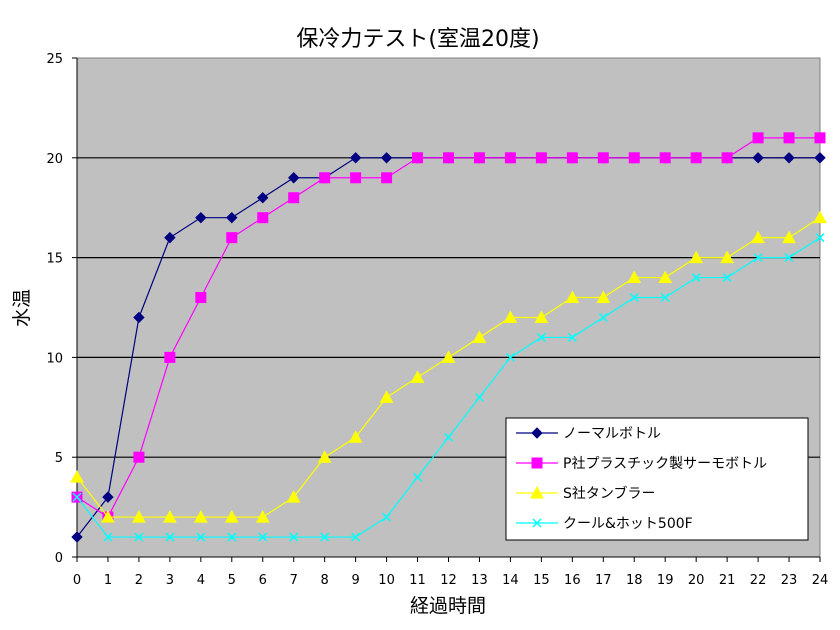  What do you see at coordinates (820, 580) in the screenshot?
I see `x-tick-label: 24` at bounding box center [820, 580].